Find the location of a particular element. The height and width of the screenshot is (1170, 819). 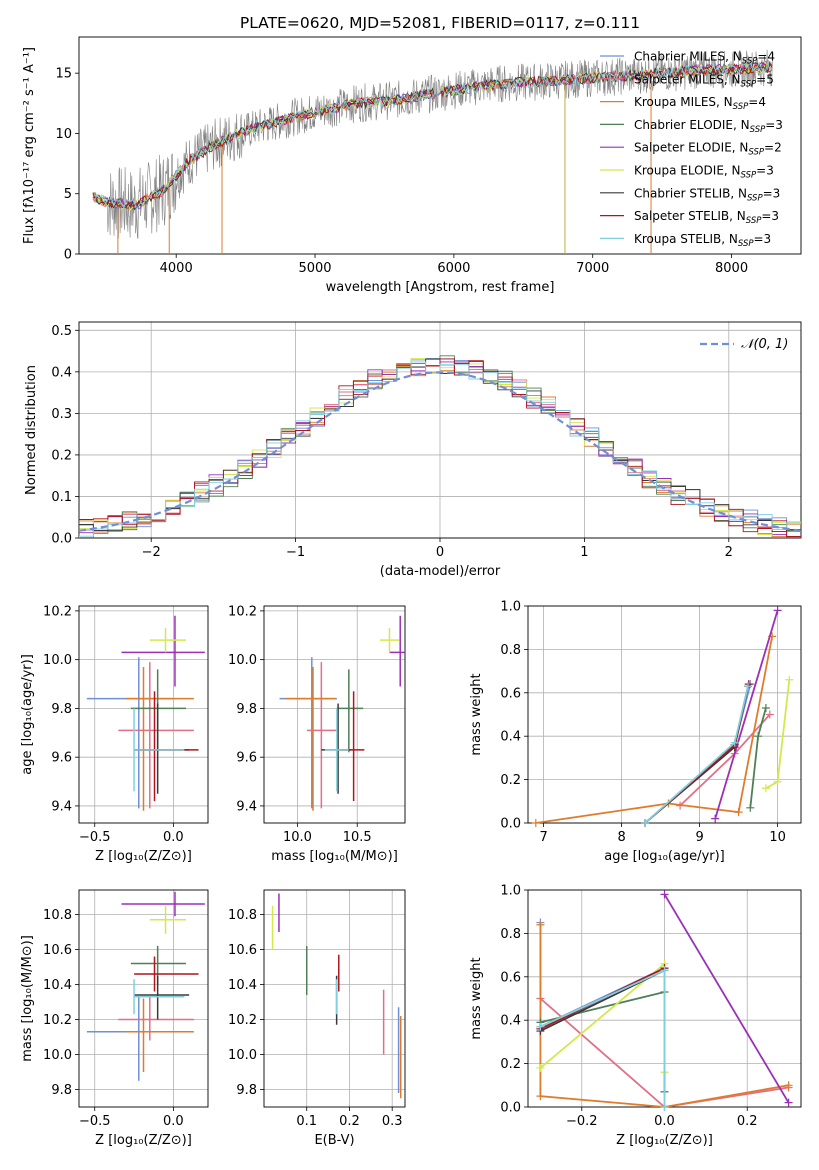

legend-label: Salpeter ELODIE, NSSP=2 is located at coordinates (708, 149).